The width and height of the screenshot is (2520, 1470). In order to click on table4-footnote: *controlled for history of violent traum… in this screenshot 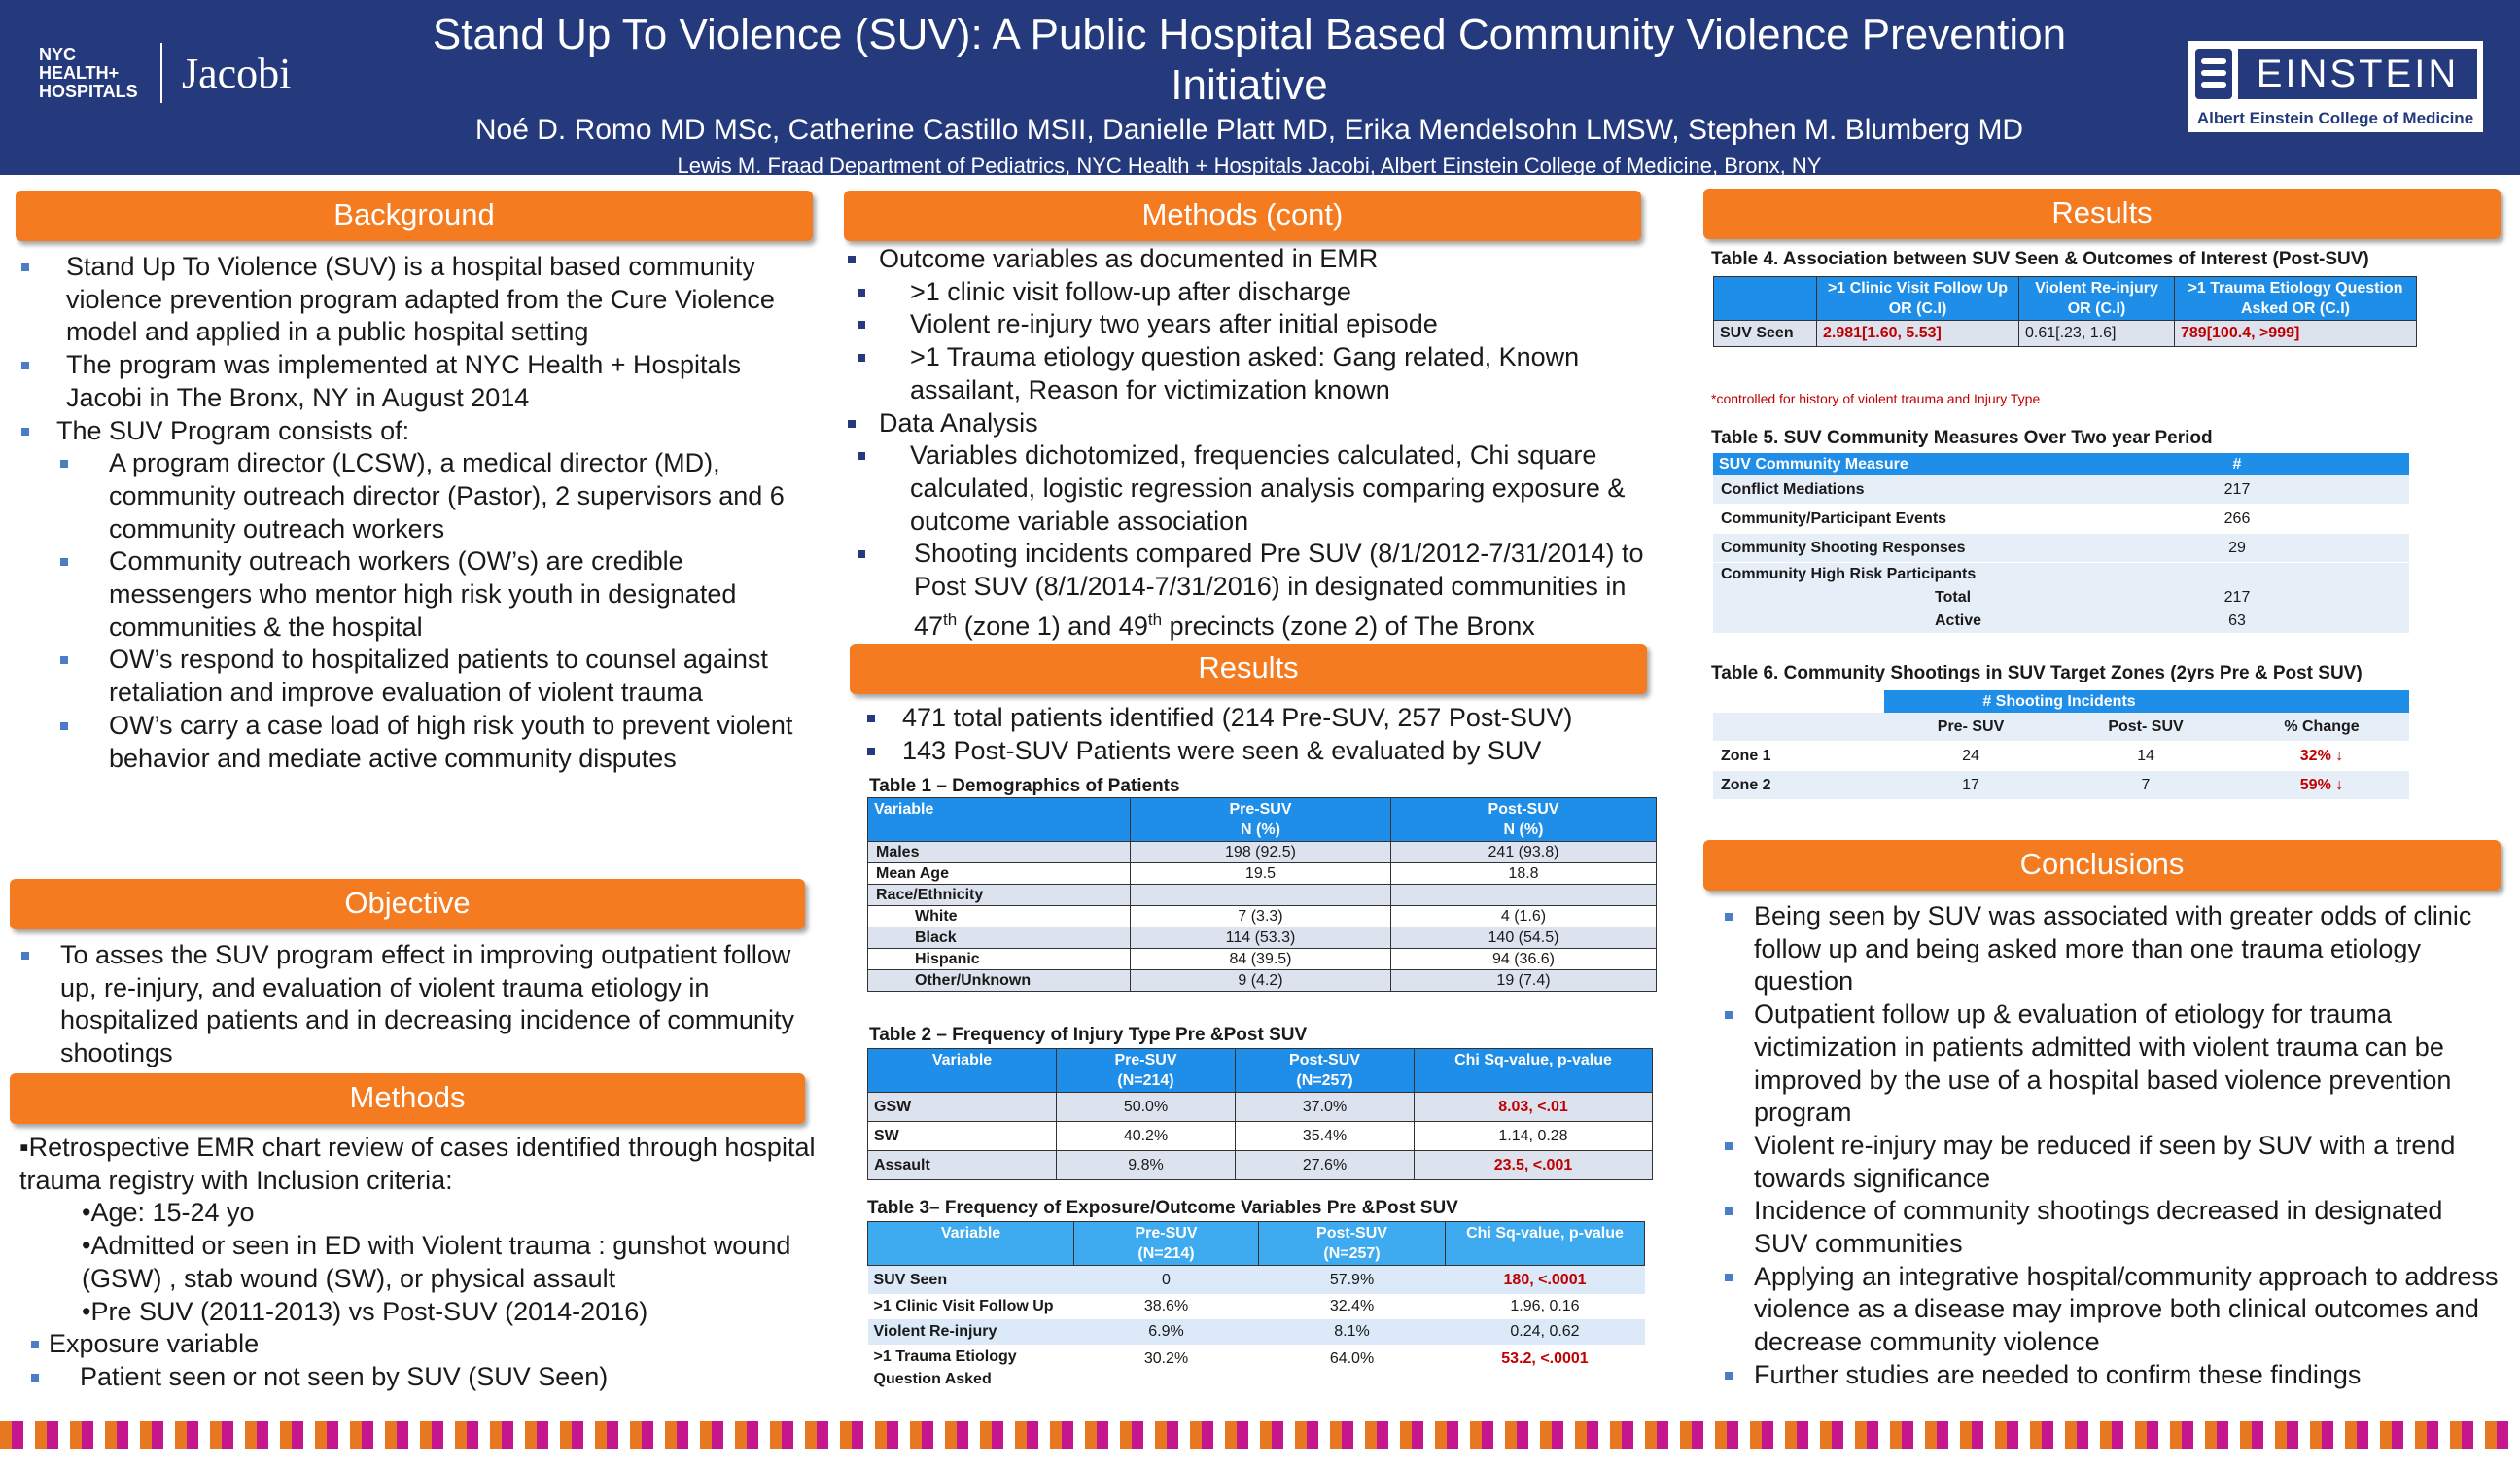, I will do `click(1876, 398)`.